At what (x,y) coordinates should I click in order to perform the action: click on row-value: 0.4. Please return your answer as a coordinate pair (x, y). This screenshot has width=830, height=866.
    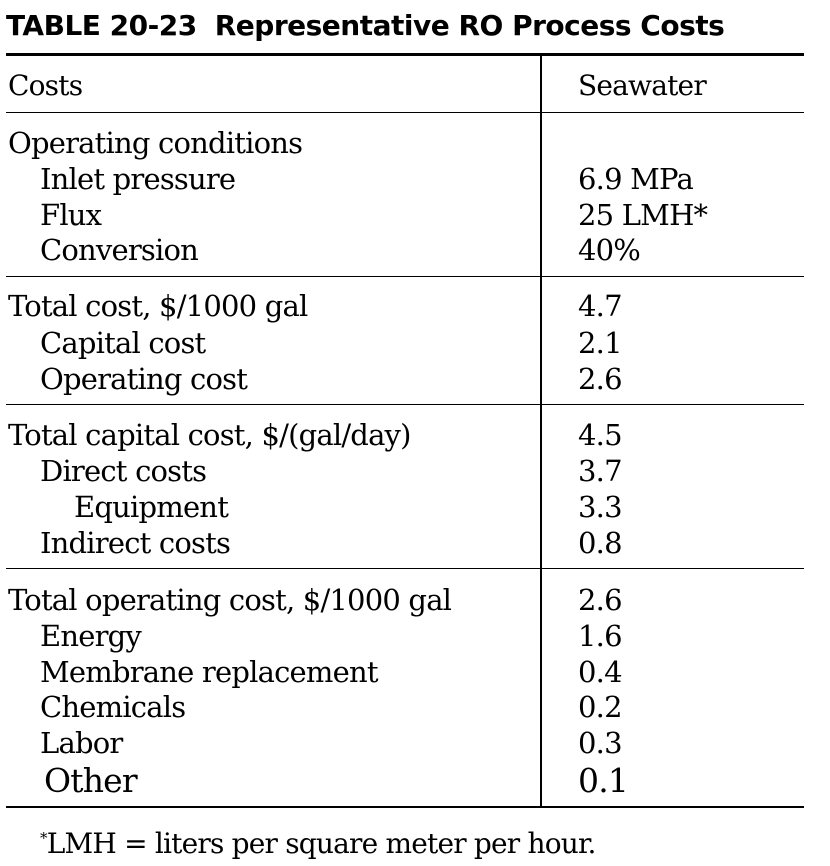
    Looking at the image, I should click on (600, 672).